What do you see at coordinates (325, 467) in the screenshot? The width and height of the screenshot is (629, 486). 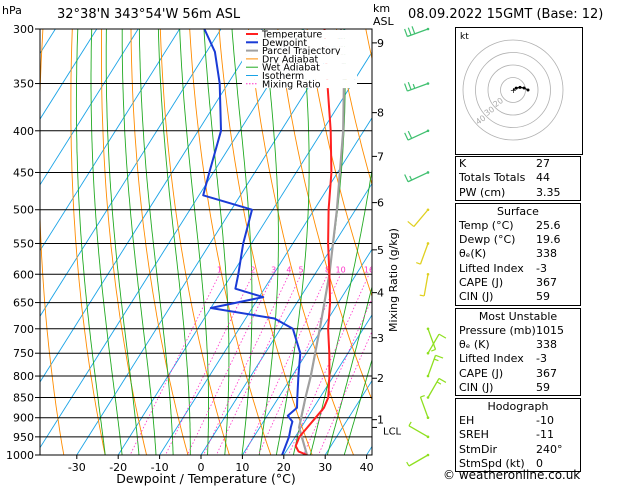 I see `temp-tick-label: 30` at bounding box center [325, 467].